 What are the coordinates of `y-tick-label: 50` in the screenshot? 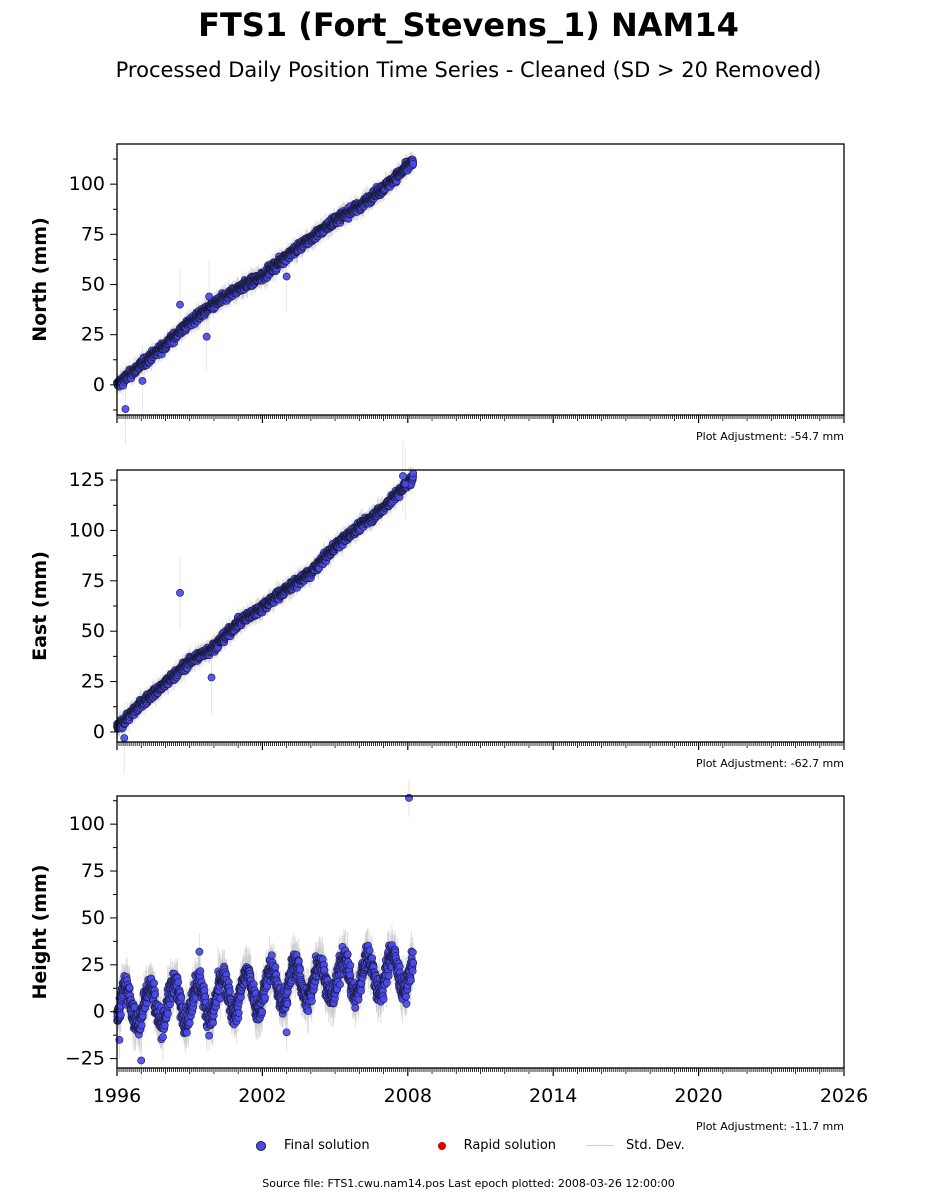 It's located at (93, 285).